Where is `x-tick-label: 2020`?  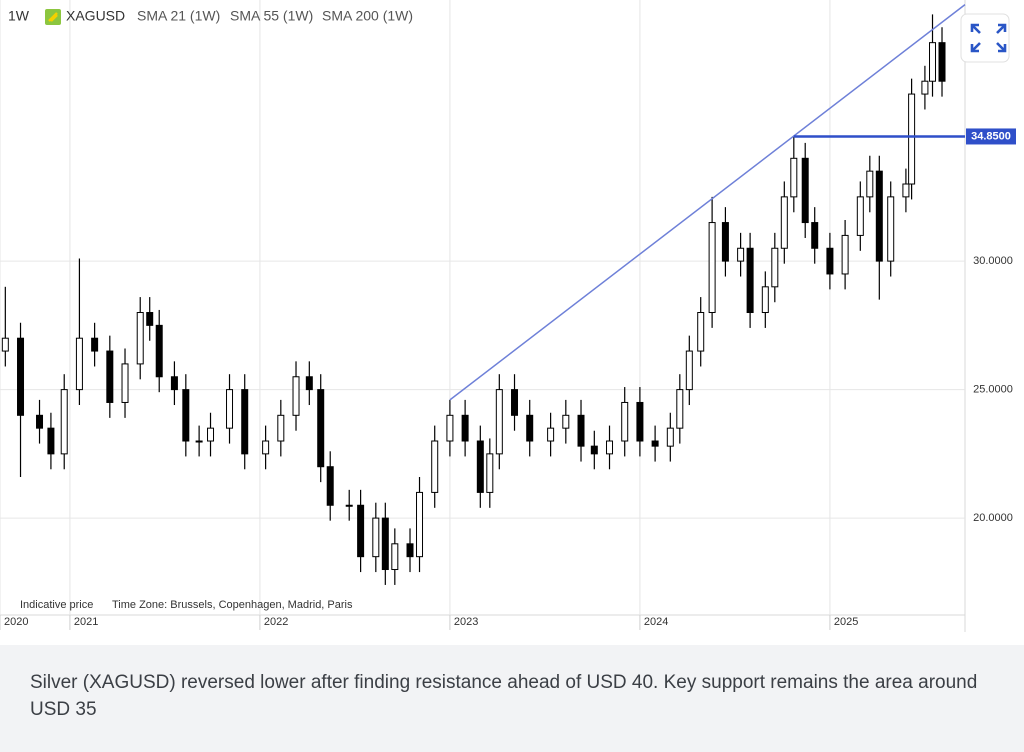 x-tick-label: 2020 is located at coordinates (16, 622).